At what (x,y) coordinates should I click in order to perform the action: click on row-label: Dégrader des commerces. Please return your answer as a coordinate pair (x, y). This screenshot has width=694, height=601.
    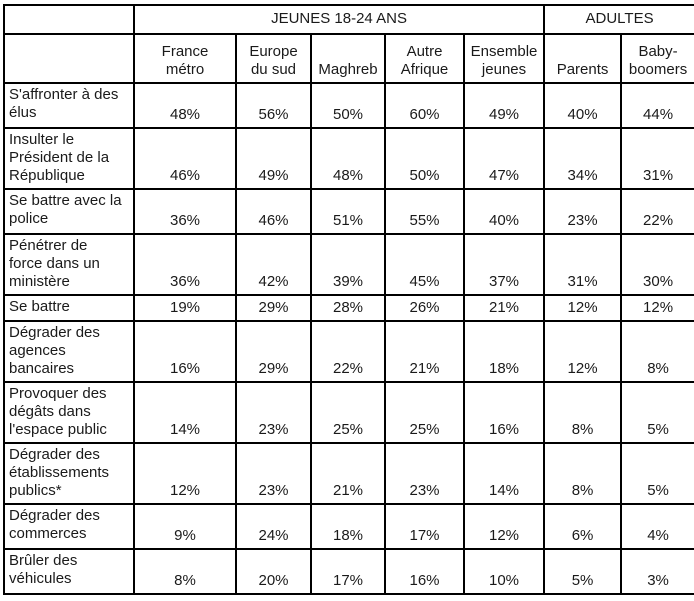
    Looking at the image, I should click on (69, 526).